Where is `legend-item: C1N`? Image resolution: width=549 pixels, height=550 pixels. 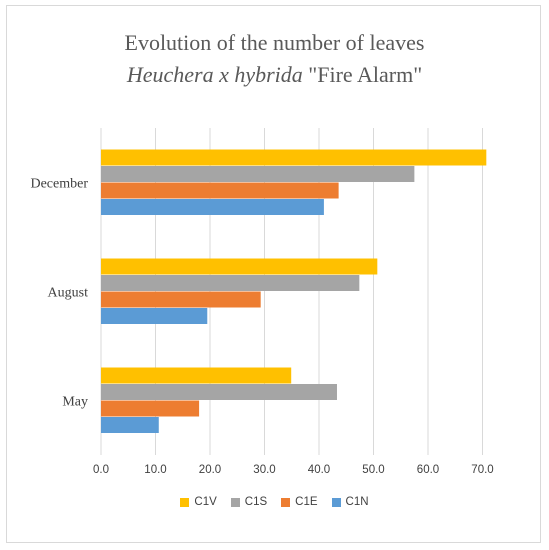 legend-item: C1N is located at coordinates (350, 502).